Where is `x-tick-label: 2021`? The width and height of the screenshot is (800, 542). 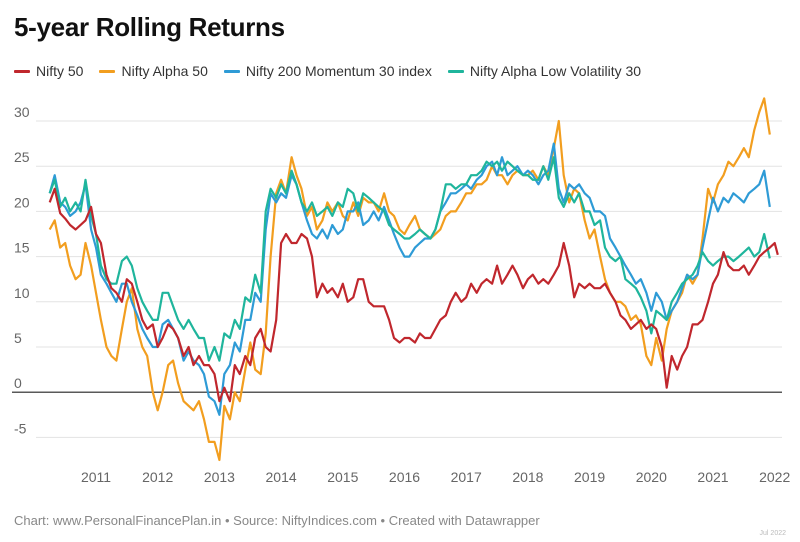 x-tick-label: 2021 is located at coordinates (712, 477).